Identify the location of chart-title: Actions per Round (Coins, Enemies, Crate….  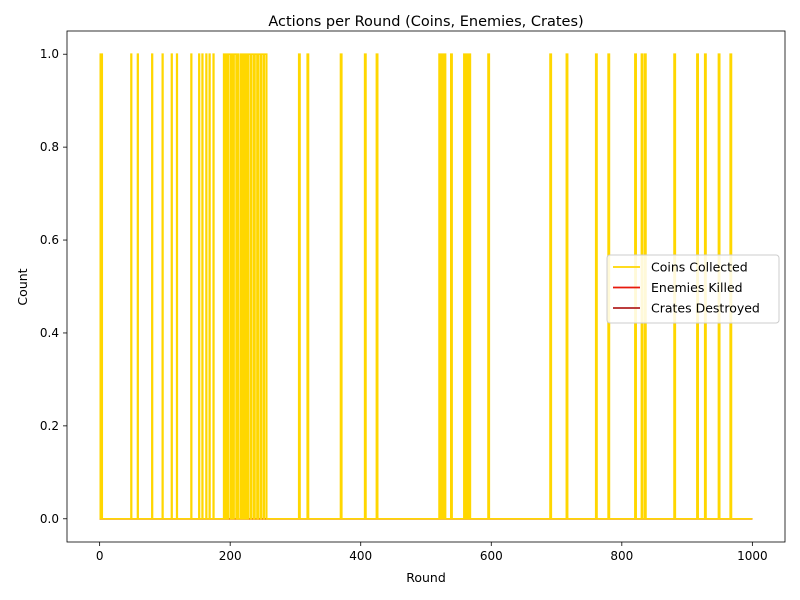
(425, 22).